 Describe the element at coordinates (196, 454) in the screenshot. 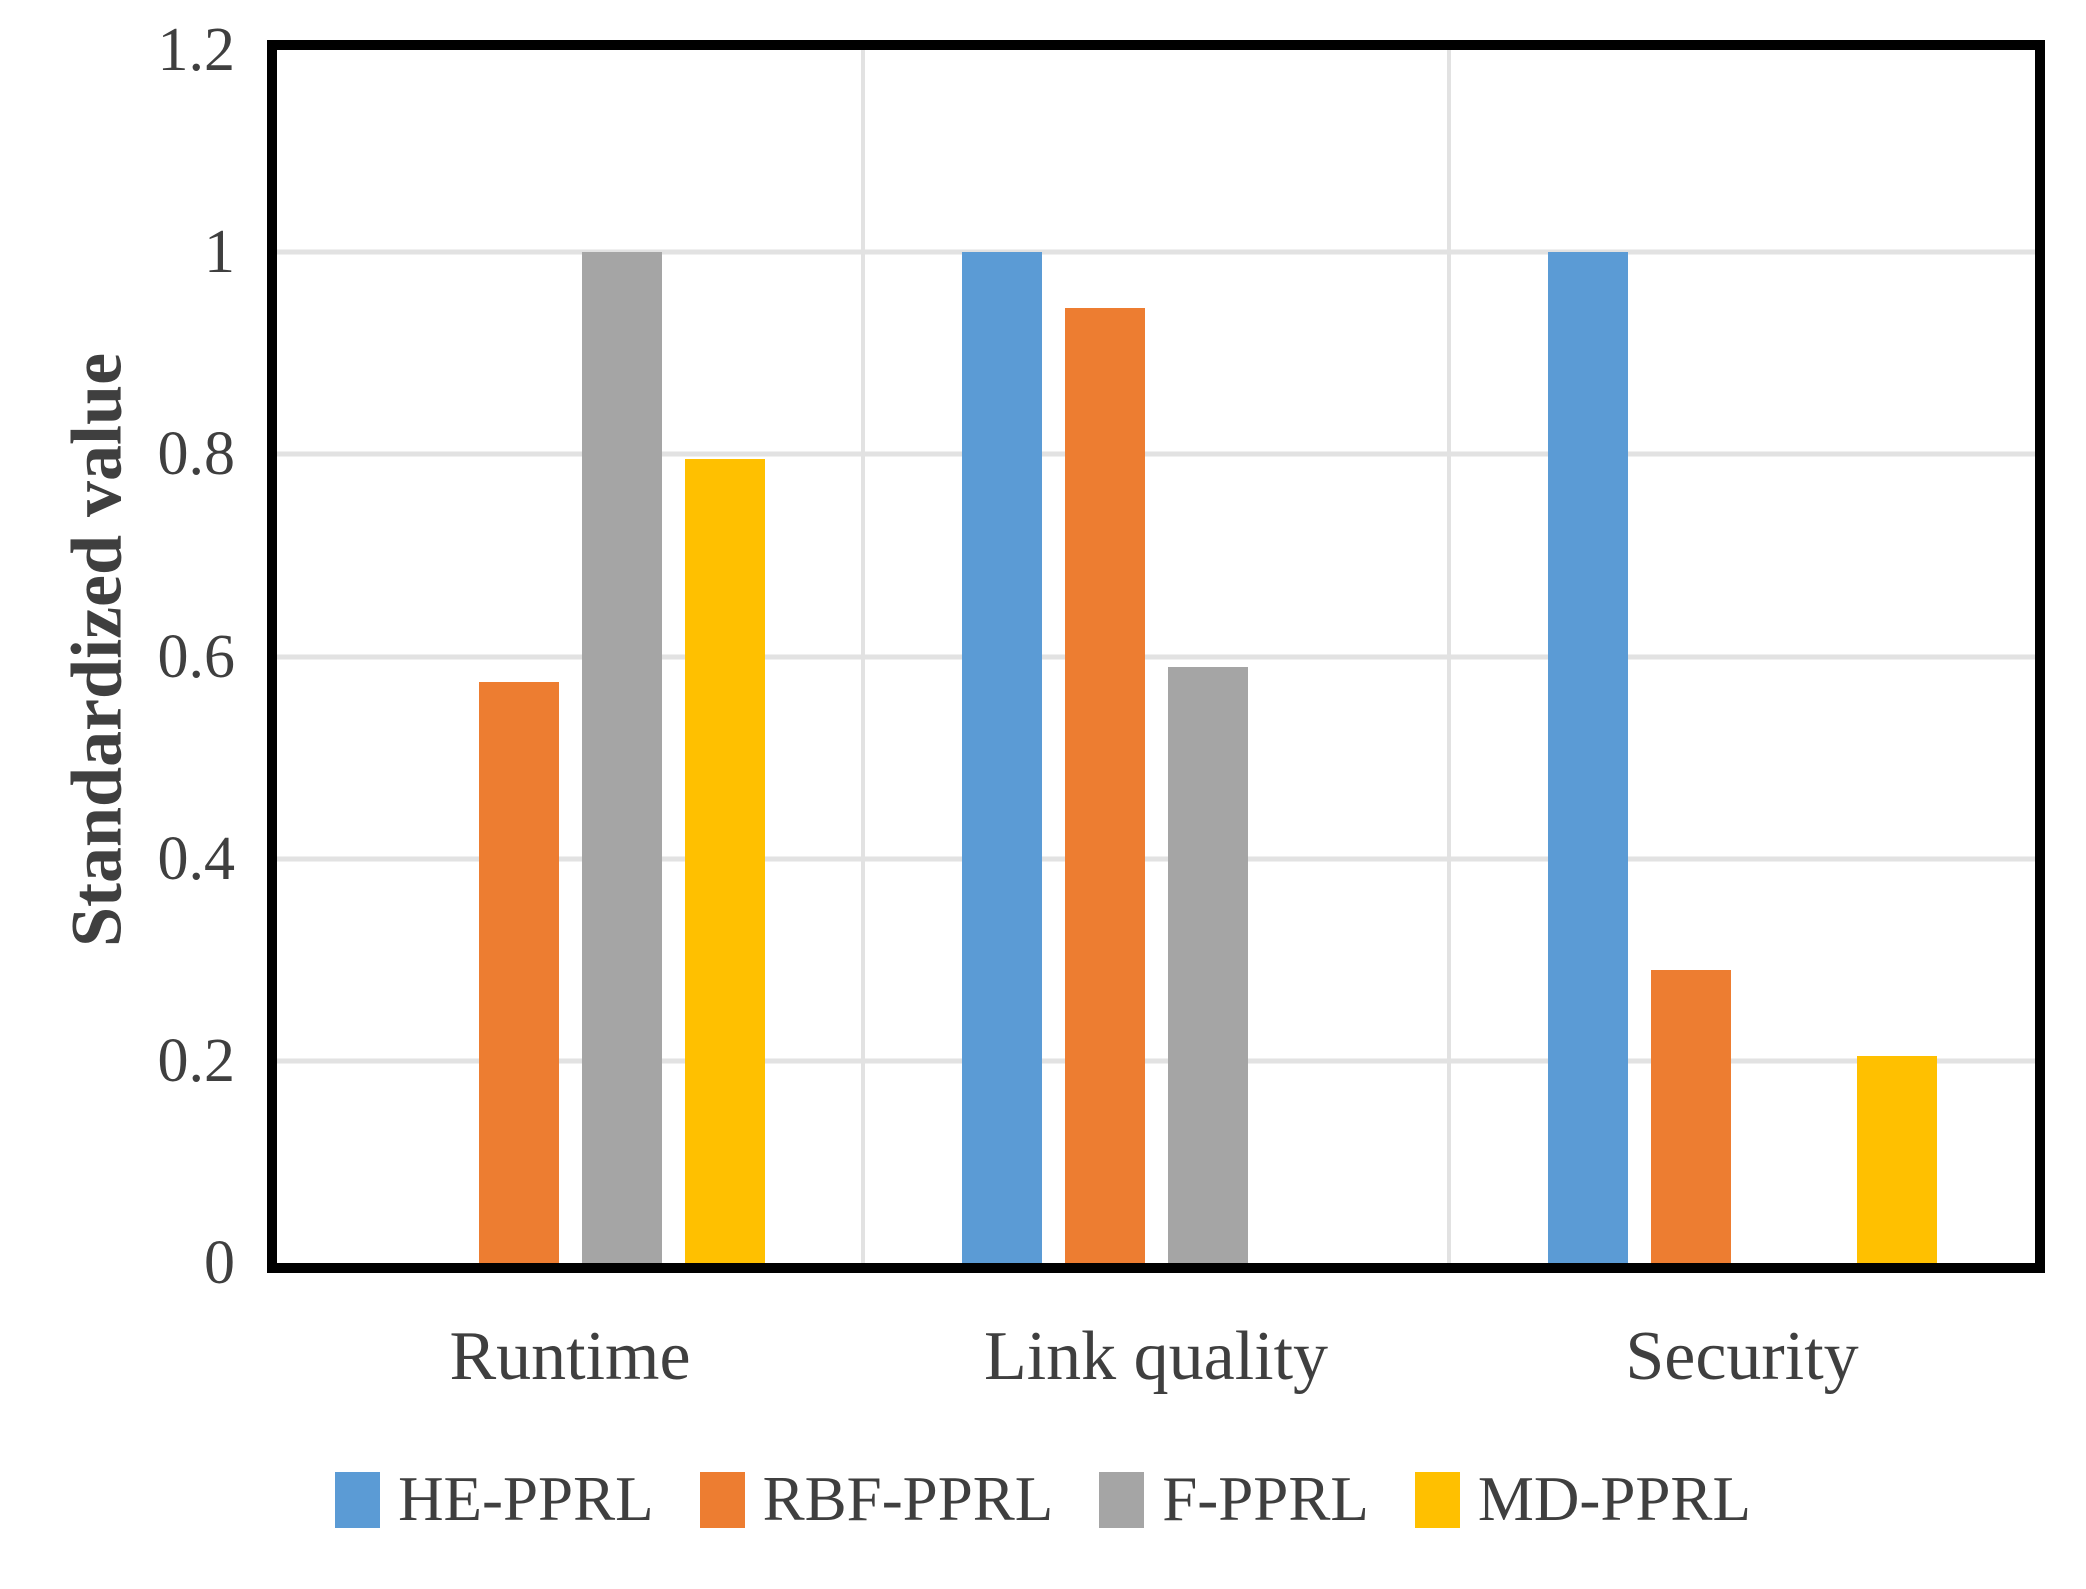

I see `y-tick-0-8: 0.8` at that location.